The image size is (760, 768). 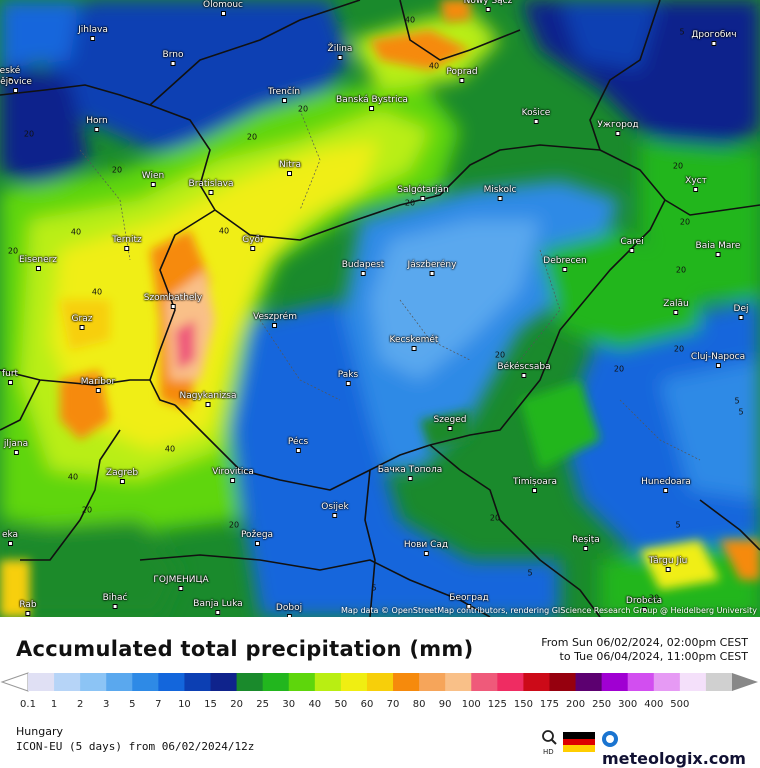 I want to click on scale-tick-label: 400, so click(x=654, y=704).